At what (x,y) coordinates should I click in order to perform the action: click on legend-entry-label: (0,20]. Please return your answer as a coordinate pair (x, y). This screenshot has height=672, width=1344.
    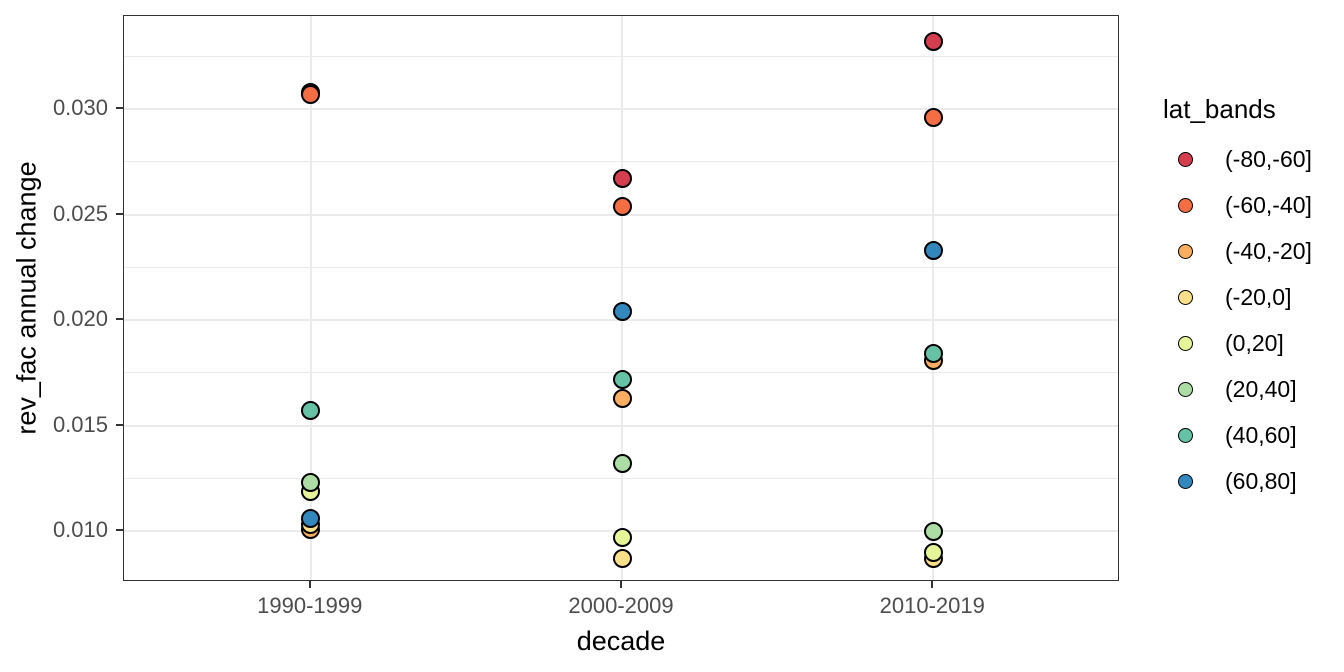
    Looking at the image, I should click on (1254, 342).